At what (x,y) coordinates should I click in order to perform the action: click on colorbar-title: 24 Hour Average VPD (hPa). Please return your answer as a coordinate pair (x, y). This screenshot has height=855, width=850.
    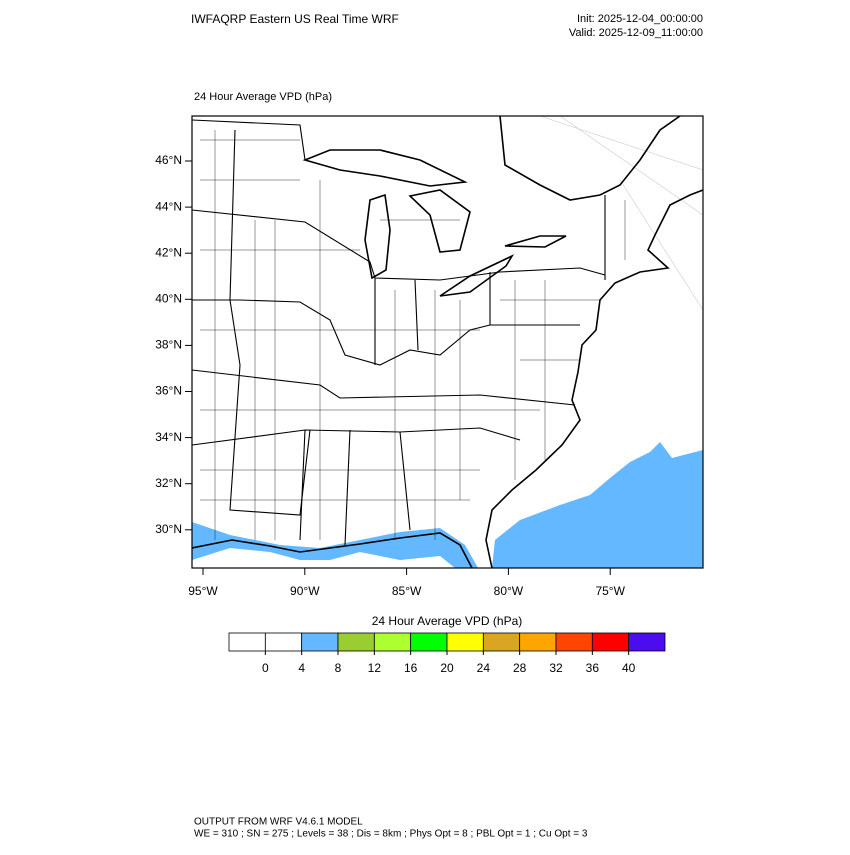
    Looking at the image, I should click on (447, 621).